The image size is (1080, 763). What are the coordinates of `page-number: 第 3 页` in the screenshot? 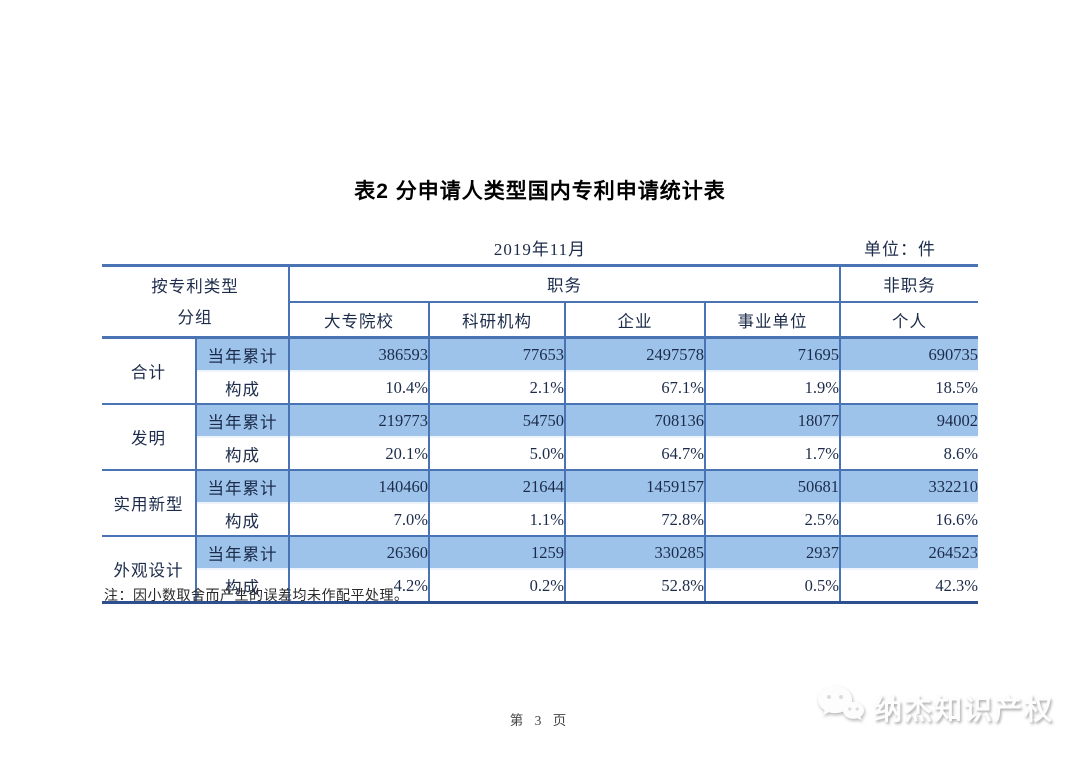 It's located at (540, 720).